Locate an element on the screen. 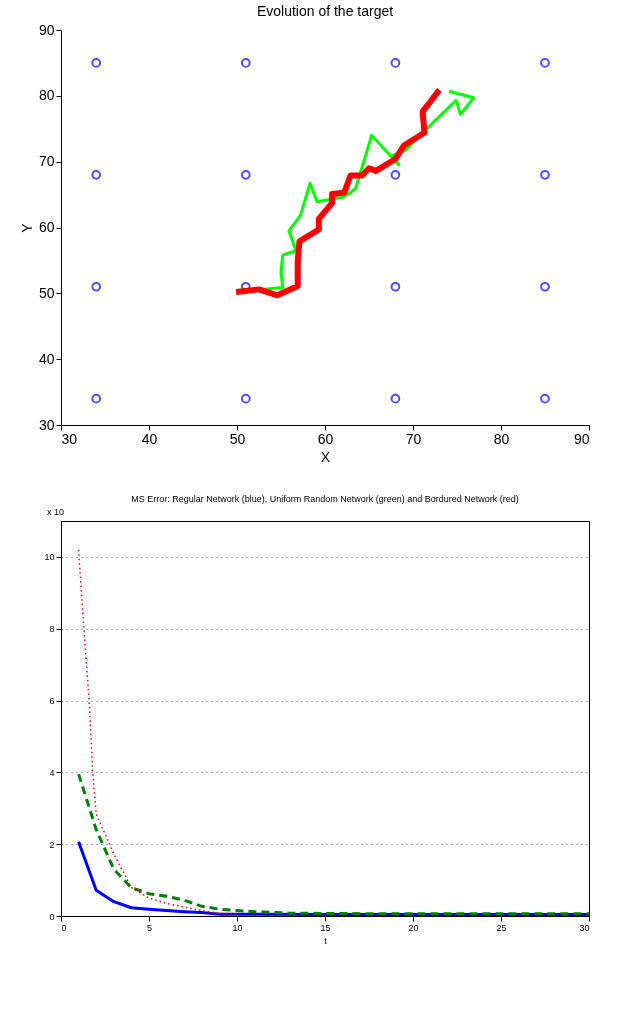  y-tick-label: 6 is located at coordinates (52, 701).